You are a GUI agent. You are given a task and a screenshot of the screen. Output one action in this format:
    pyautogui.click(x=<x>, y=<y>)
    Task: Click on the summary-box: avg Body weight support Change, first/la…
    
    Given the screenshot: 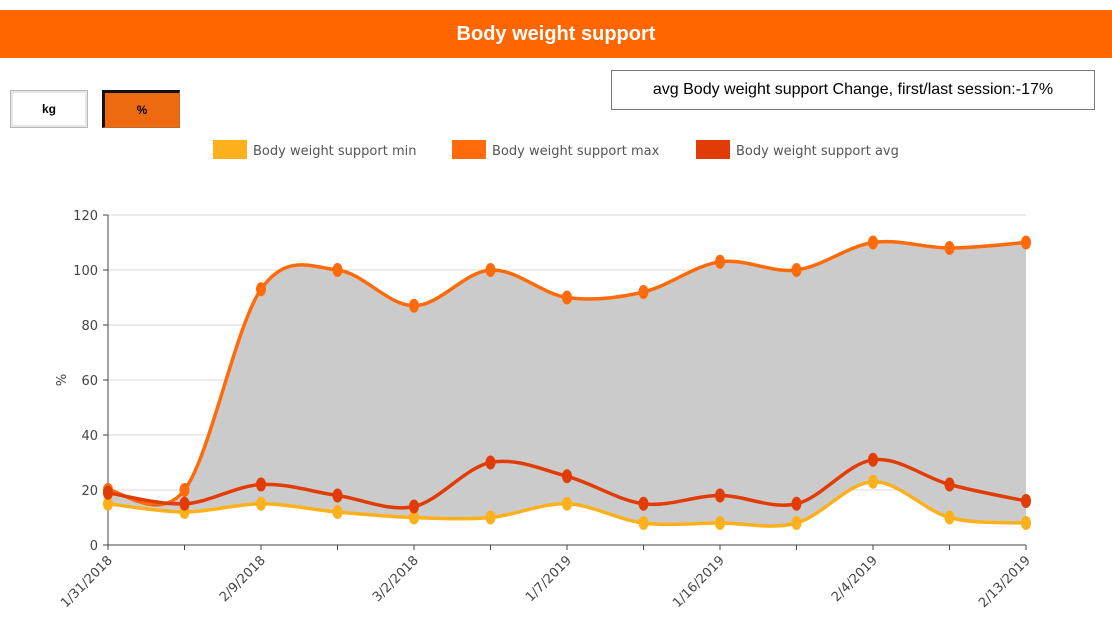 What is the action you would take?
    pyautogui.click(x=853, y=90)
    